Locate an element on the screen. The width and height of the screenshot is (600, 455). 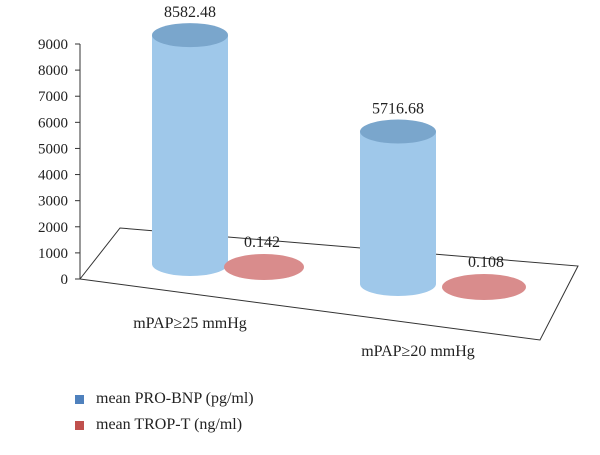
legend: mean PRO-BNP (pg/ml) mean TROP-T (ng/ml) is located at coordinates (164, 412).